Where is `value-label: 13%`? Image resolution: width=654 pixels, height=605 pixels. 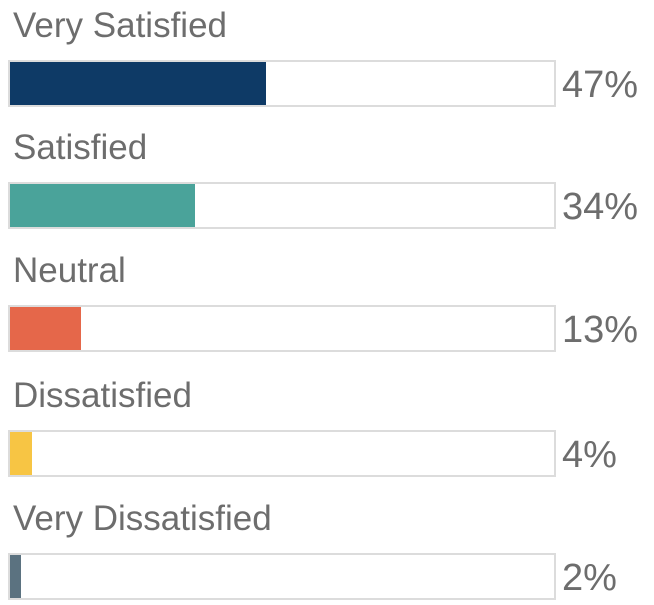
value-label: 13% is located at coordinates (600, 330).